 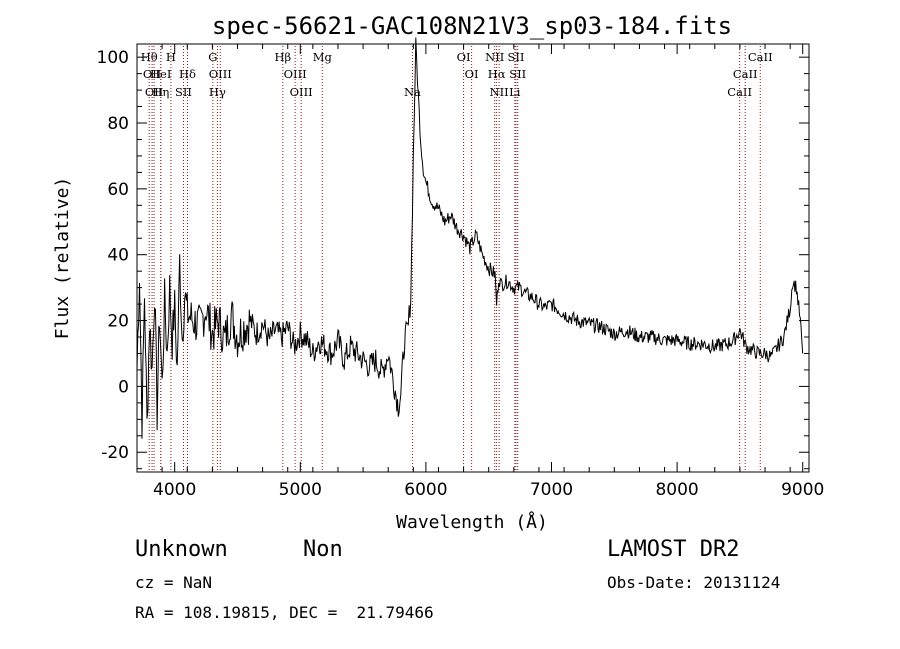 I want to click on spectral-line-label: Hα, so click(x=497, y=74).